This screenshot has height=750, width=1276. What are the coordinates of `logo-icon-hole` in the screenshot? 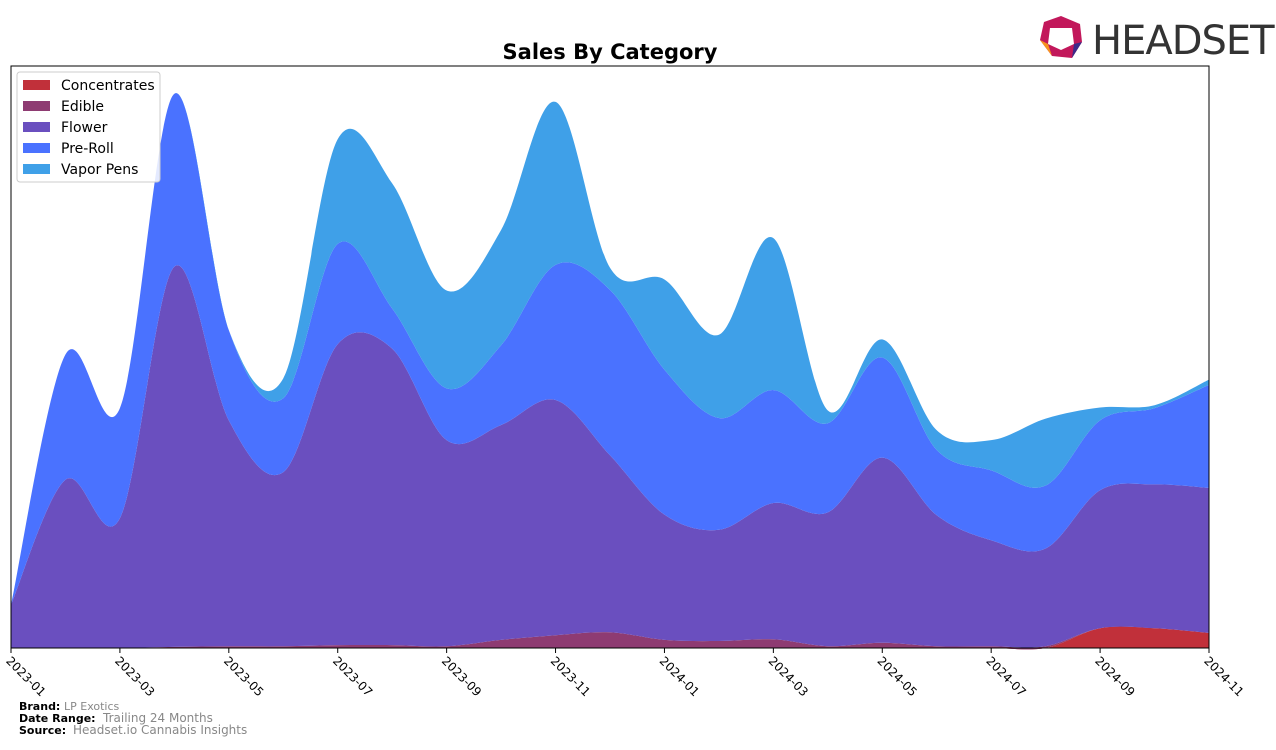 It's located at (1061, 39).